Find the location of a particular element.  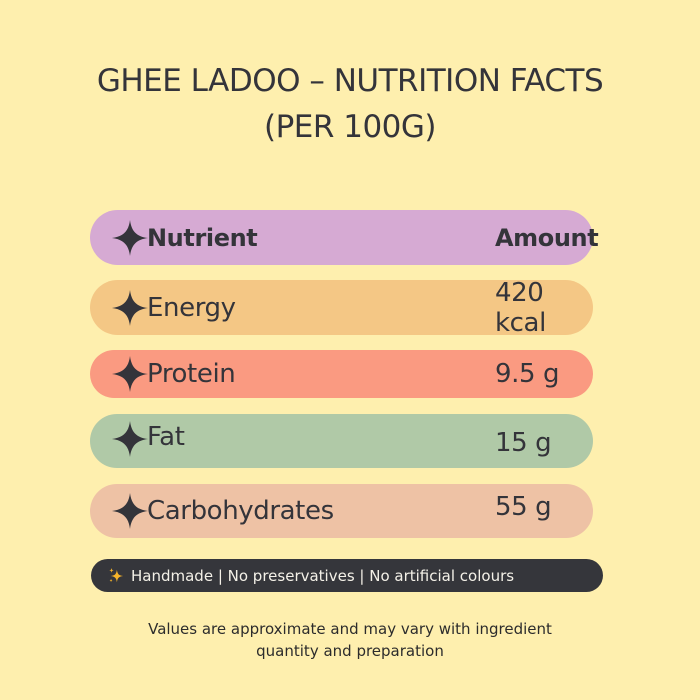

note-line-2: quantity and preparation is located at coordinates (350, 651).